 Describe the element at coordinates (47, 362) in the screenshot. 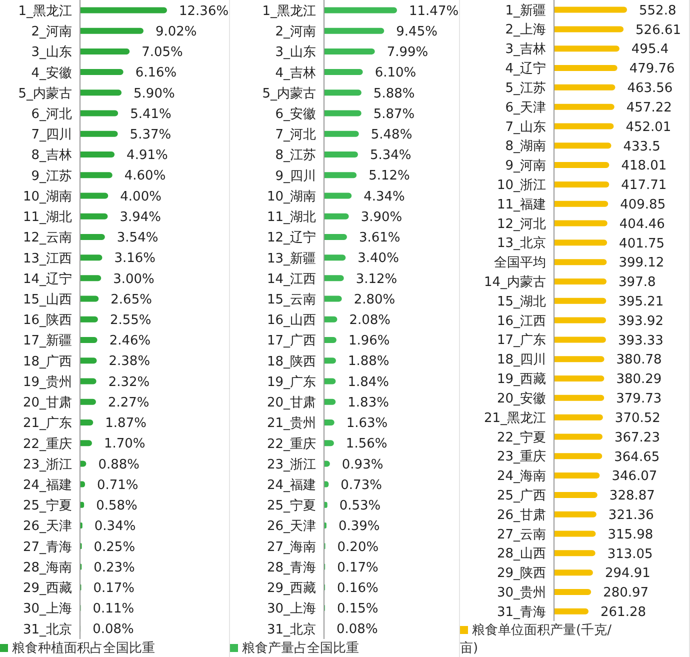

I see `y-tick-label: 18_广西` at that location.